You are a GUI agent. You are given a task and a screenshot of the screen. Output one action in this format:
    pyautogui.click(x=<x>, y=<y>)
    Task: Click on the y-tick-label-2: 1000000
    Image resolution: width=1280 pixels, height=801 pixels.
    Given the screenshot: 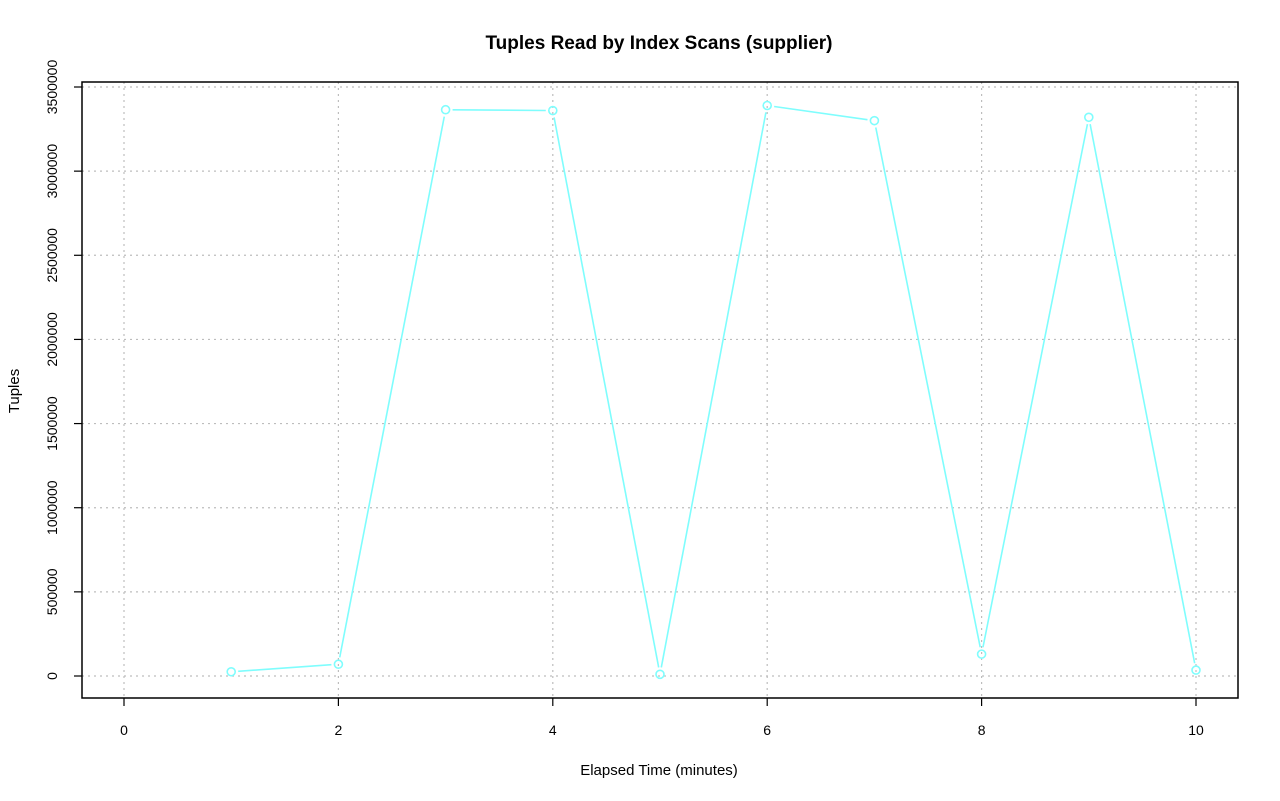 What is the action you would take?
    pyautogui.click(x=52, y=507)
    